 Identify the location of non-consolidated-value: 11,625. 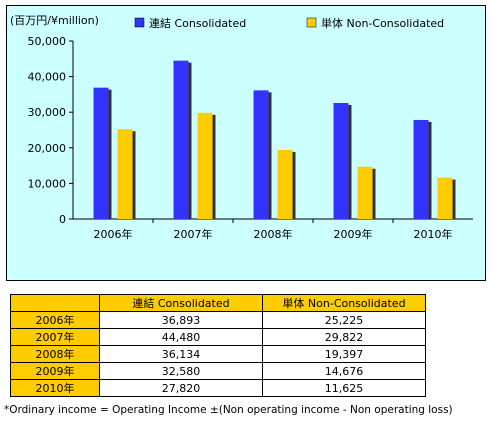
(344, 388).